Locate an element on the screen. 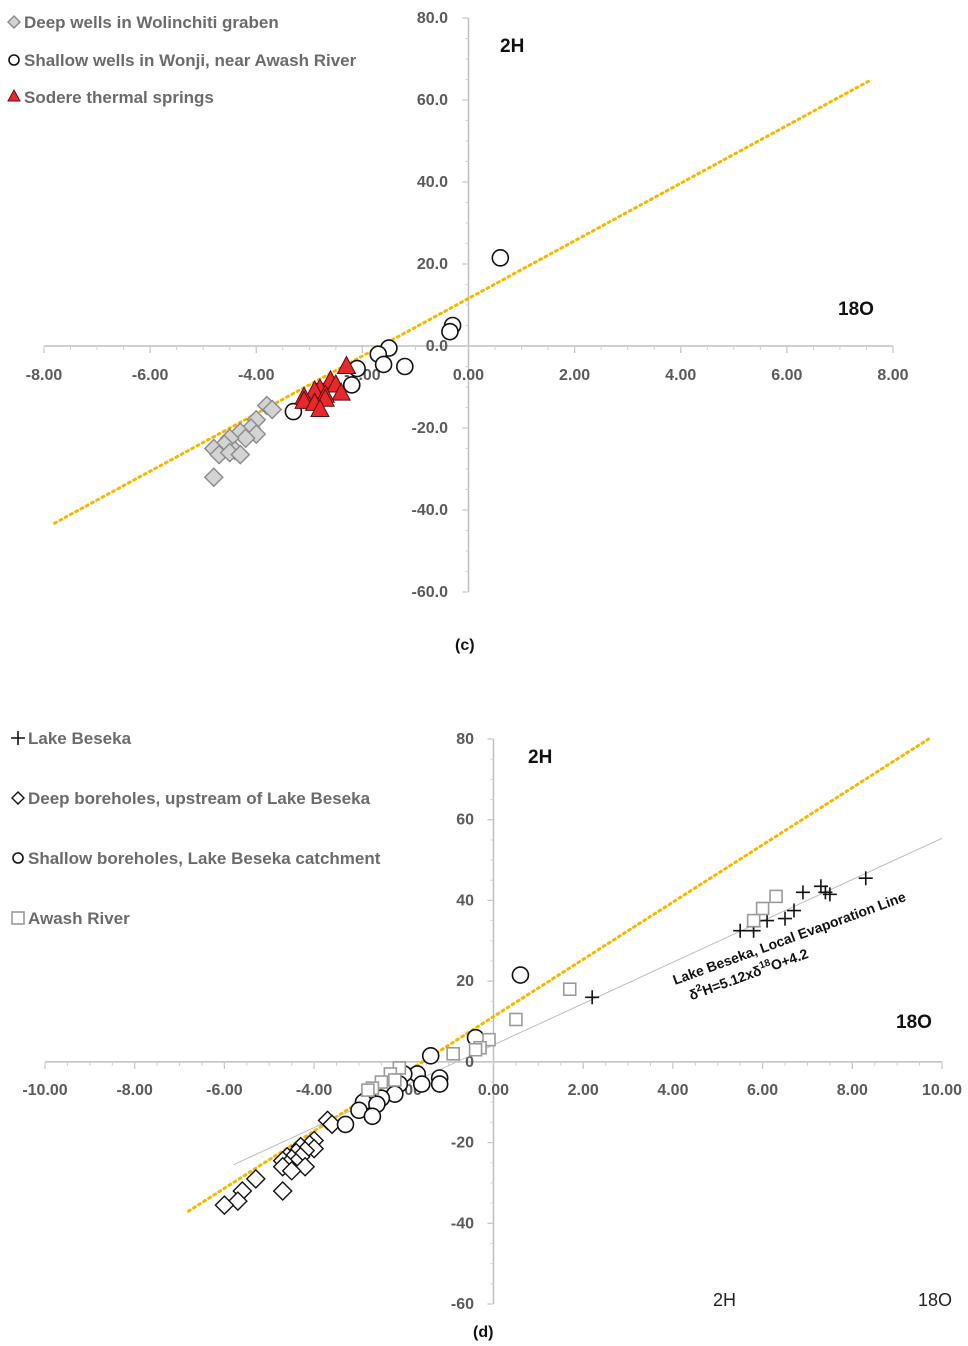  p0-x-tick-label: 4.00 is located at coordinates (680, 375).